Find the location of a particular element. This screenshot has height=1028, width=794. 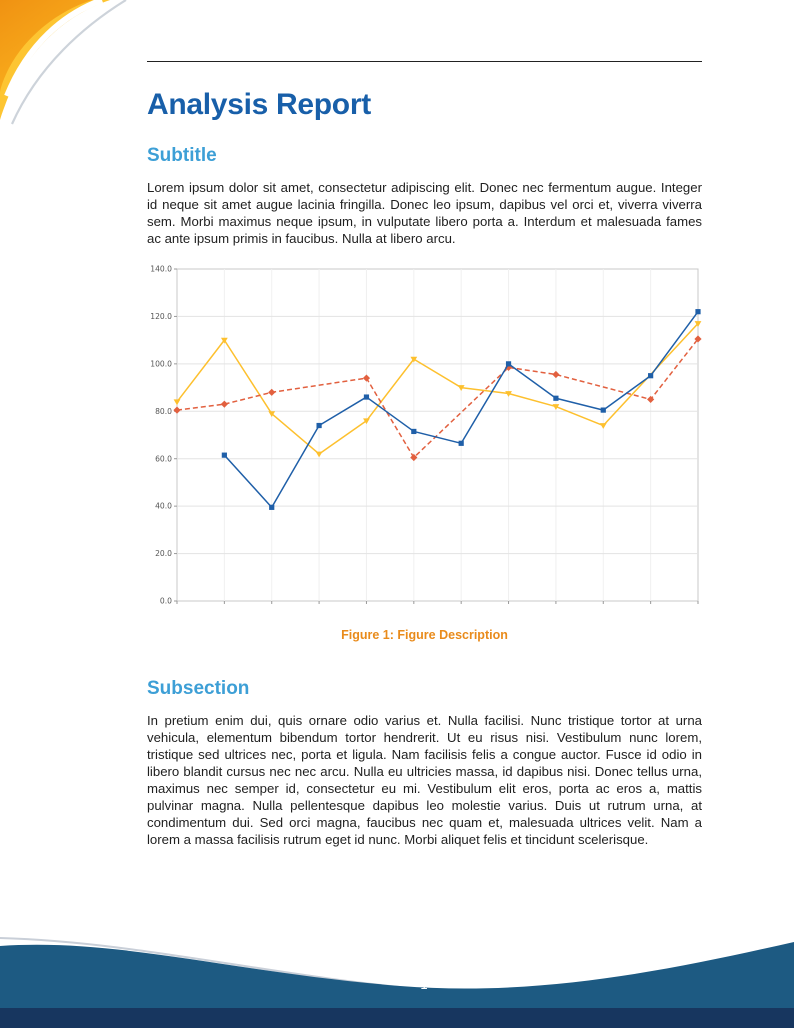

y-tick-label: 60.0 is located at coordinates (163, 458).